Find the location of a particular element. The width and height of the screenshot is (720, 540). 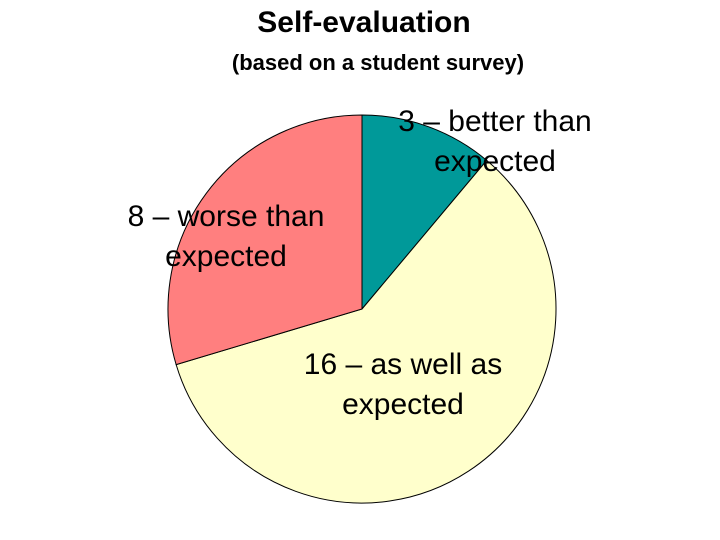

pie-slice-label-line: 8 – worse than is located at coordinates (226, 216).